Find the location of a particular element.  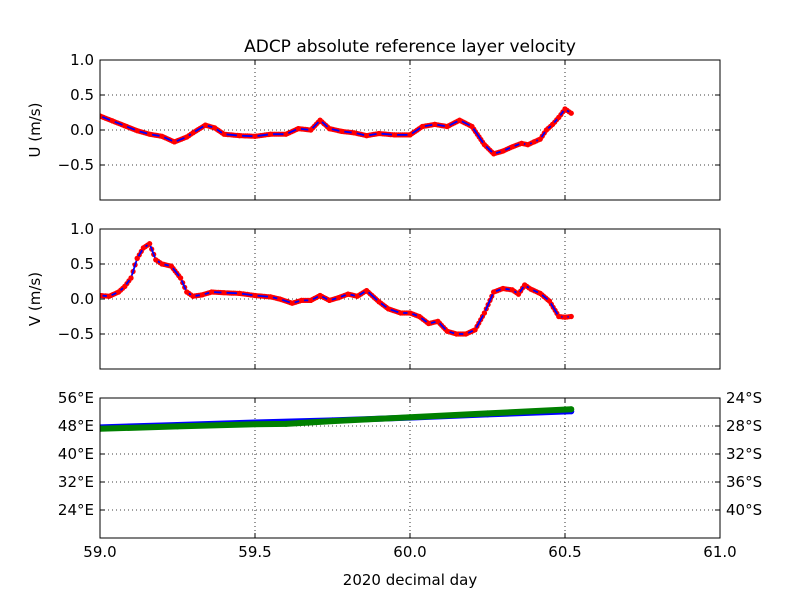

y-tick-label: 1.0 is located at coordinates (82, 229).